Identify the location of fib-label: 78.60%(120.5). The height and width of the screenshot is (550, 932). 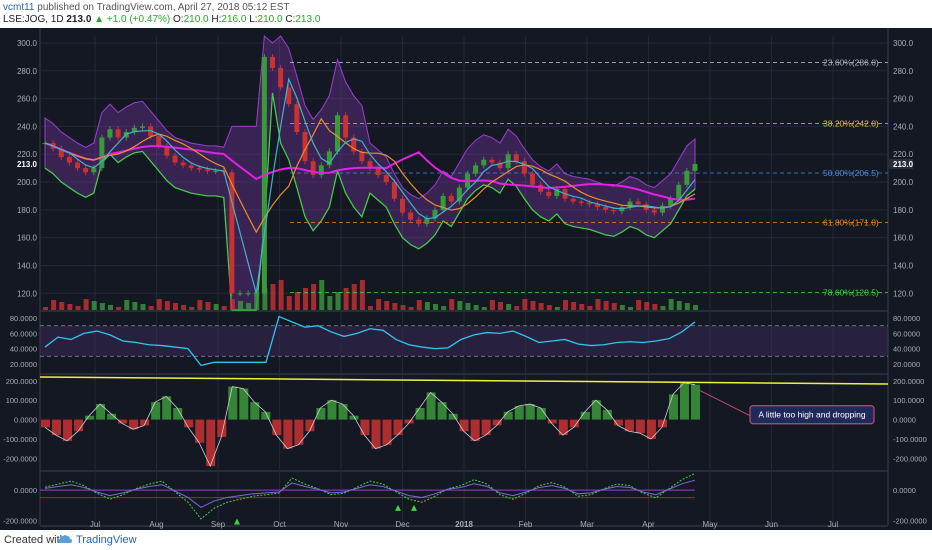
(851, 293).